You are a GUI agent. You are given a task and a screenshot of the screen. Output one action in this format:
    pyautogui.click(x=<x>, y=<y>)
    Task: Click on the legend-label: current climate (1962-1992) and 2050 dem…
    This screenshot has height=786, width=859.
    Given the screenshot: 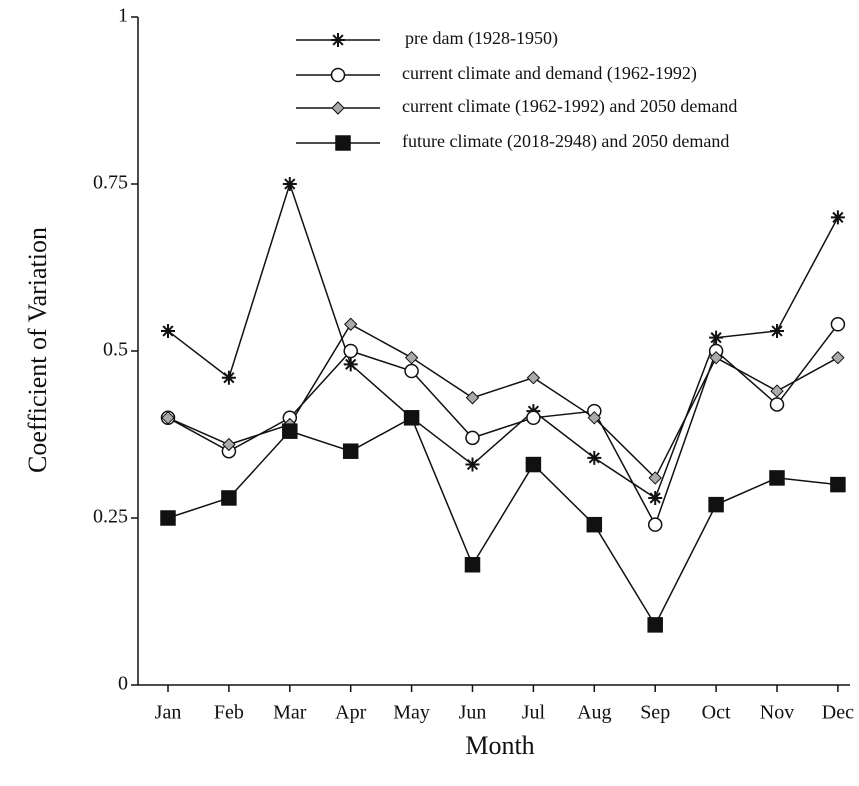 What is the action you would take?
    pyautogui.click(x=569, y=106)
    